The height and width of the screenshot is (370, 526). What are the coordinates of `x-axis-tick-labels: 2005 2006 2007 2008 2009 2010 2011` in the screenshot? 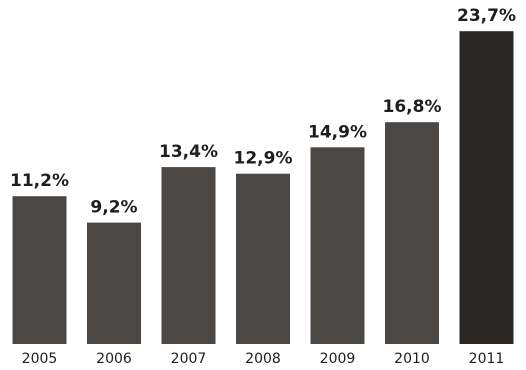 It's located at (263, 359).